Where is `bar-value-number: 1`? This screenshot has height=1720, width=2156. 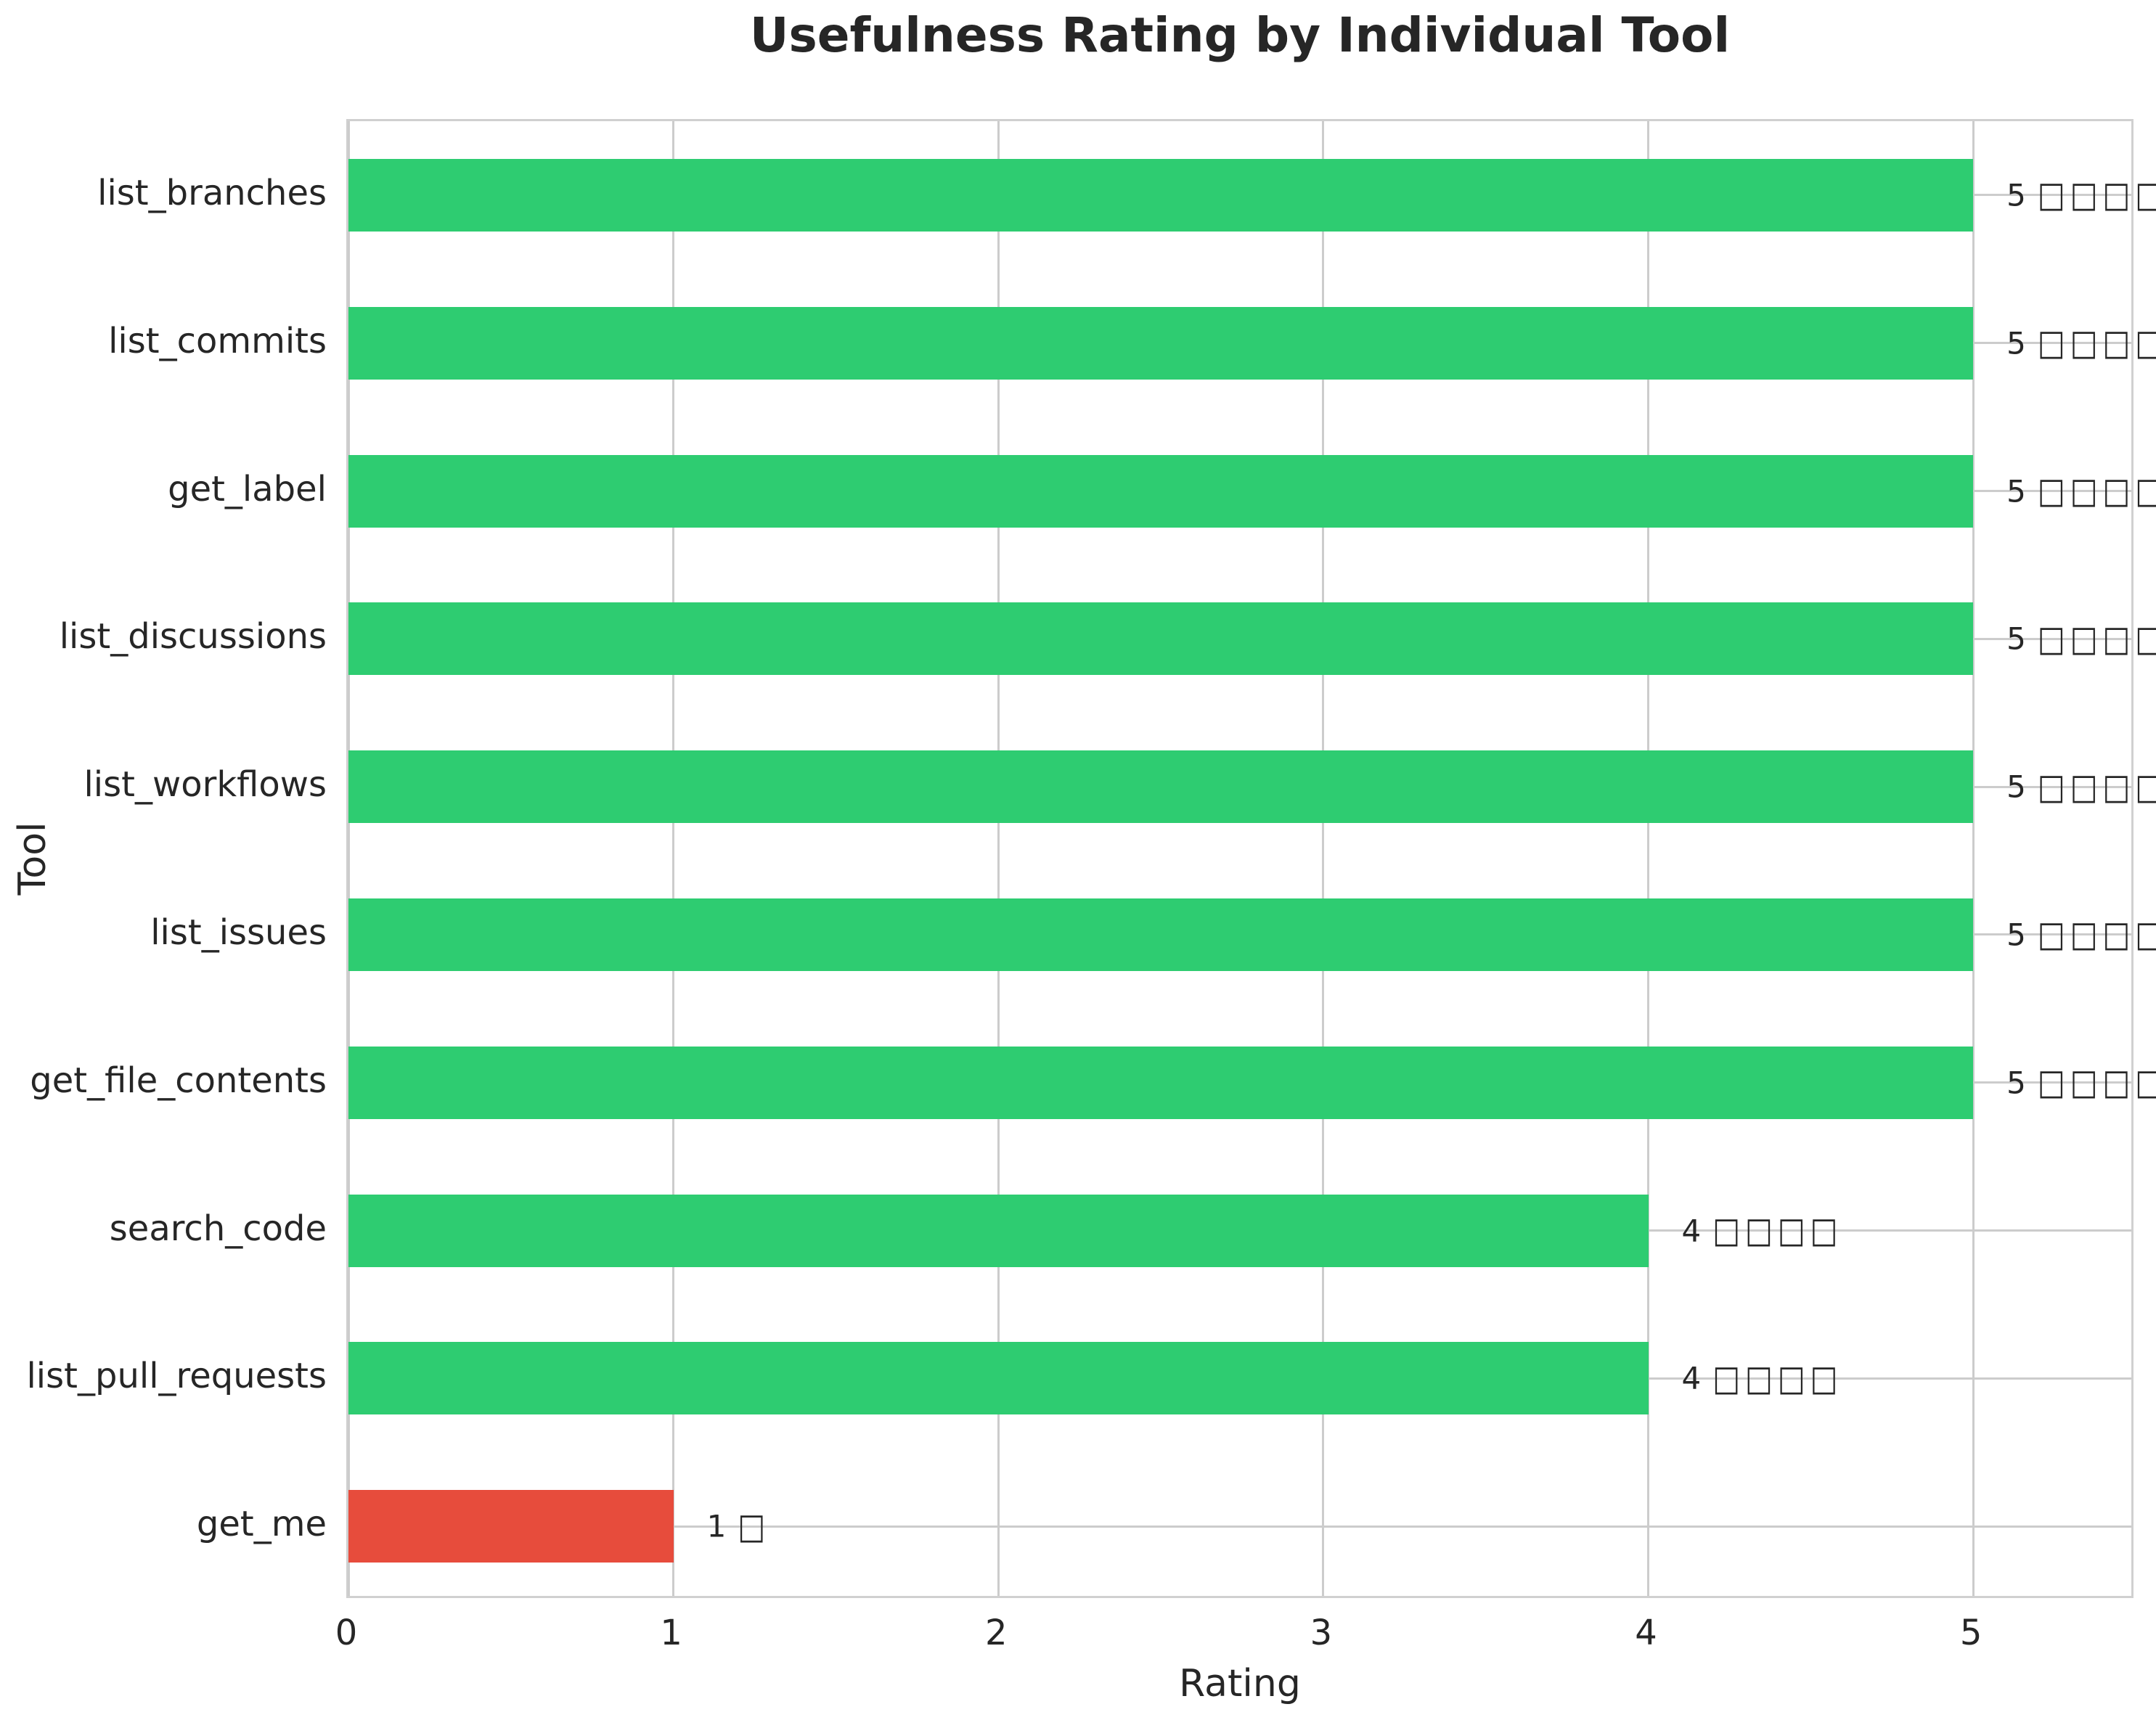
bar-value-number: 1 is located at coordinates (717, 1526).